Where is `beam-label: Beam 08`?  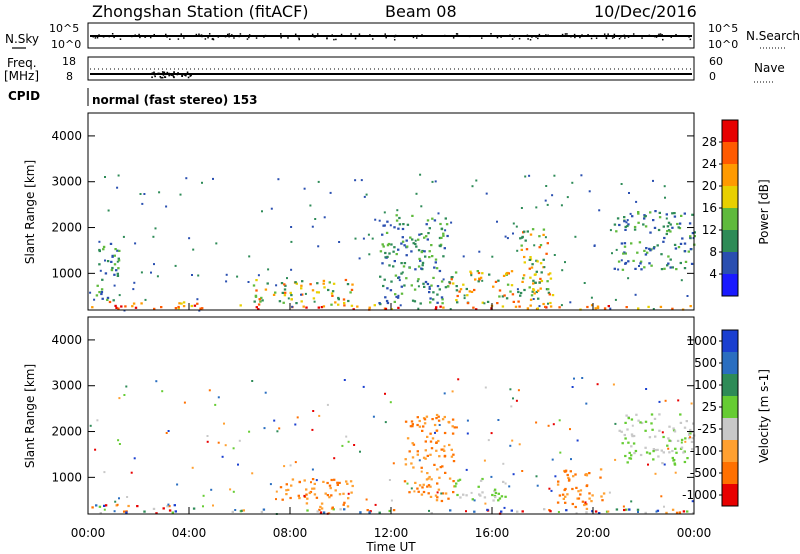
beam-label: Beam 08 is located at coordinates (421, 11).